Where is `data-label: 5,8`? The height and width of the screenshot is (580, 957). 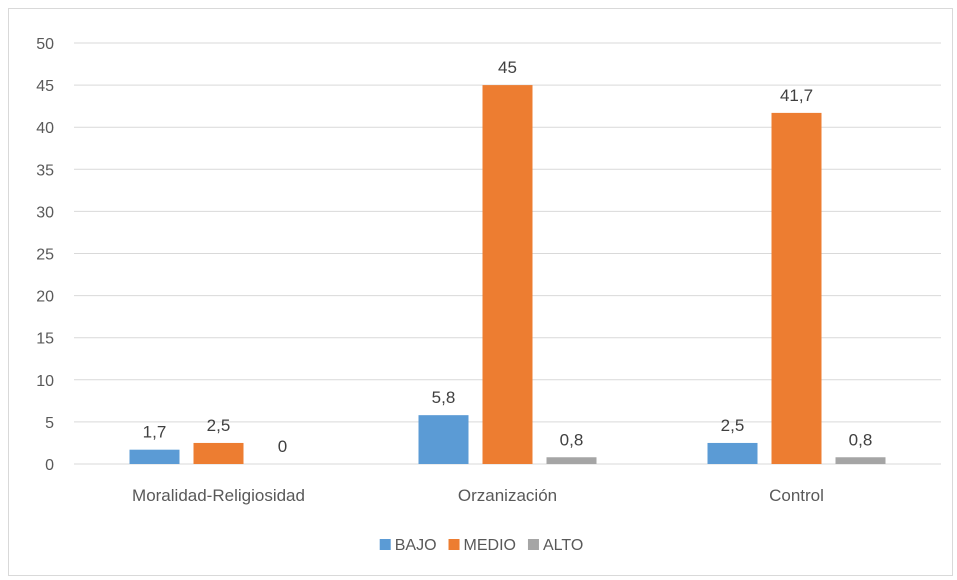
data-label: 5,8 is located at coordinates (444, 397).